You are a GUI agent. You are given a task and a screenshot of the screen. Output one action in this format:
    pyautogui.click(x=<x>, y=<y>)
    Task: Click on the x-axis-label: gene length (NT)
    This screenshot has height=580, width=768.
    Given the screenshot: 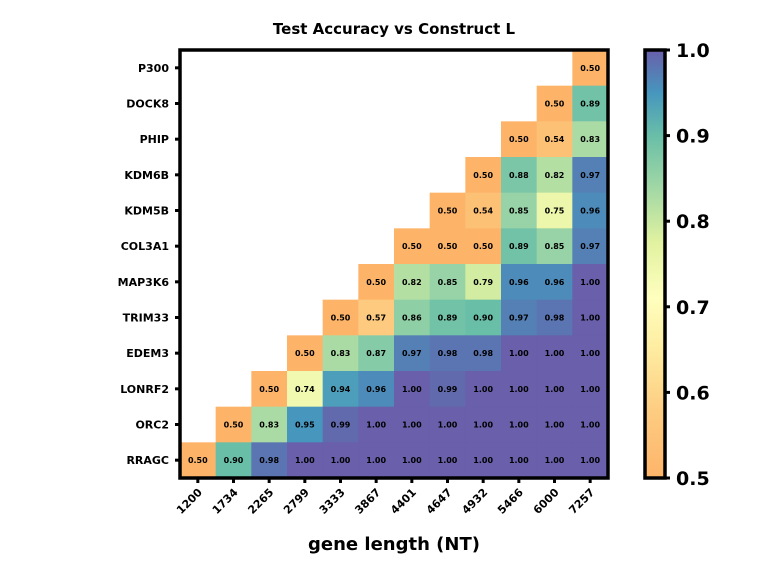 What is the action you would take?
    pyautogui.click(x=394, y=544)
    